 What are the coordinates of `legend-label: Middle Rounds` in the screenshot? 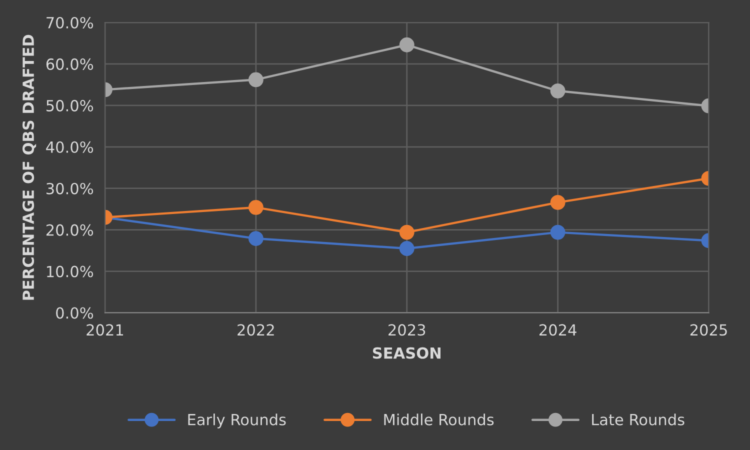 It's located at (439, 420).